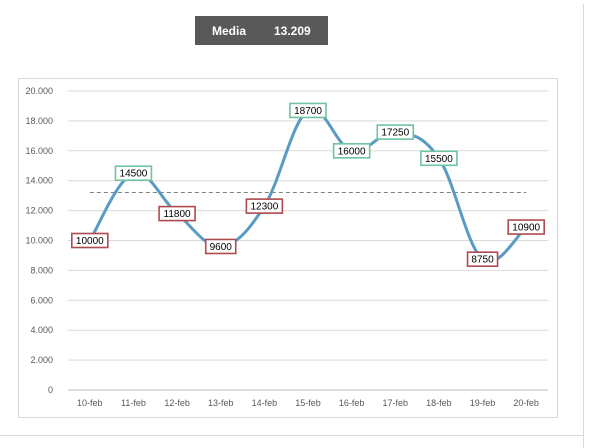  Describe the element at coordinates (177, 403) in the screenshot. I see `x-tick-label: 12-feb` at that location.